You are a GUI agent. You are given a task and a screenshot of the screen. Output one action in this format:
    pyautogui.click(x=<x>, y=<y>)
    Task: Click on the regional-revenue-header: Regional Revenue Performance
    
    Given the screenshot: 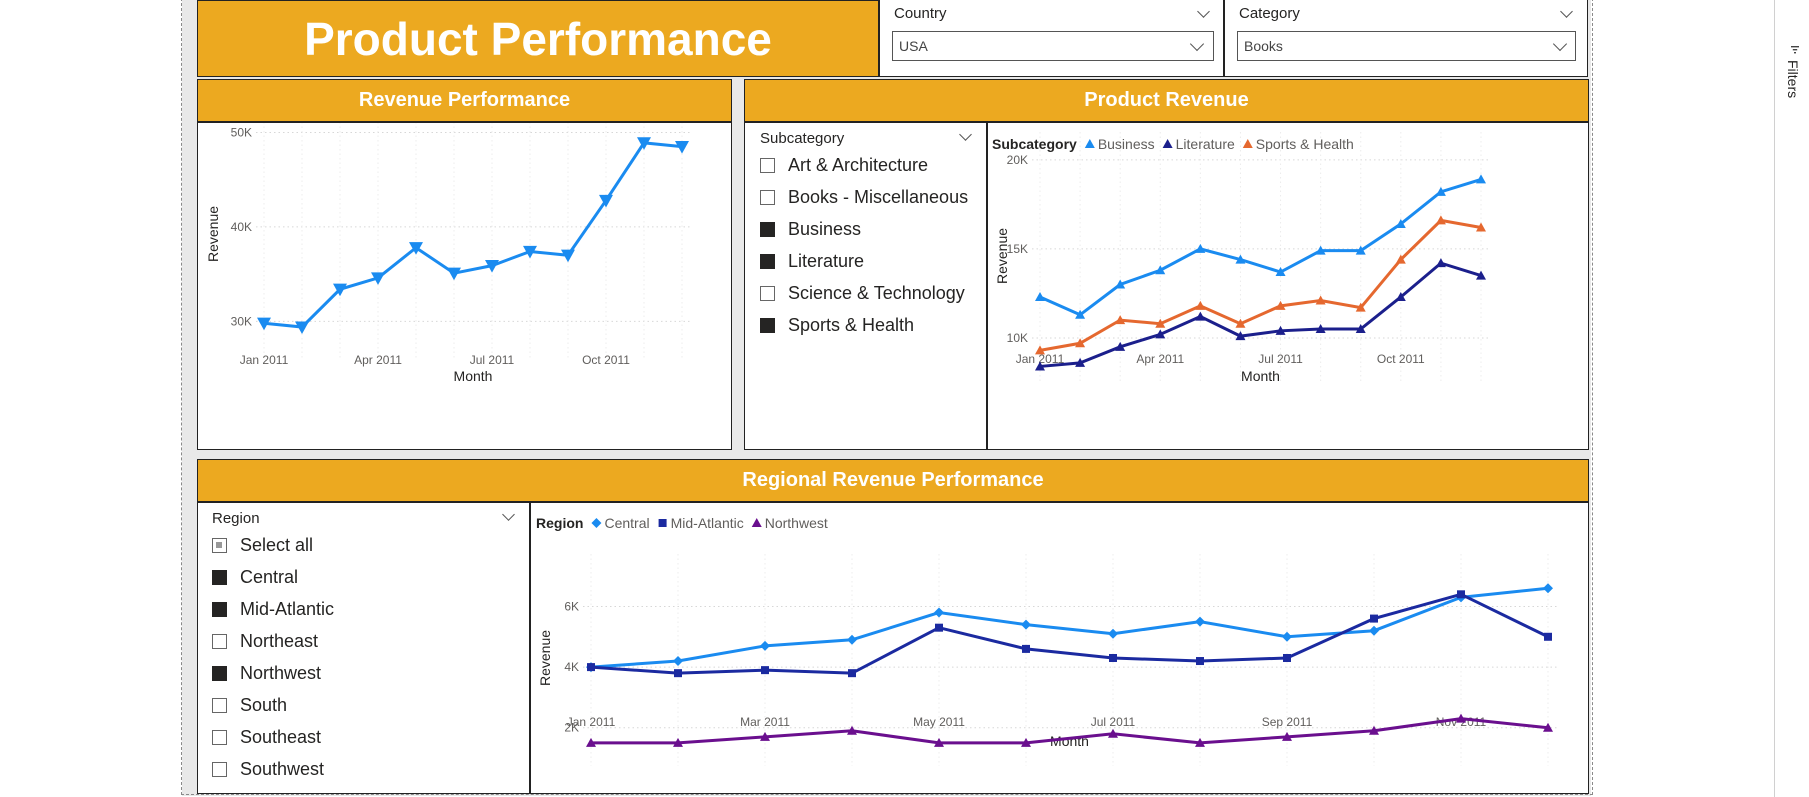 What is the action you would take?
    pyautogui.click(x=893, y=480)
    